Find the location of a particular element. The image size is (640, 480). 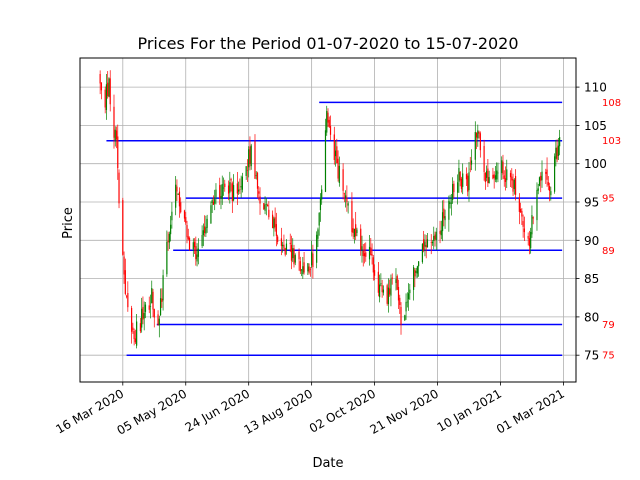

y-tick-label: 100 is located at coordinates (595, 164).